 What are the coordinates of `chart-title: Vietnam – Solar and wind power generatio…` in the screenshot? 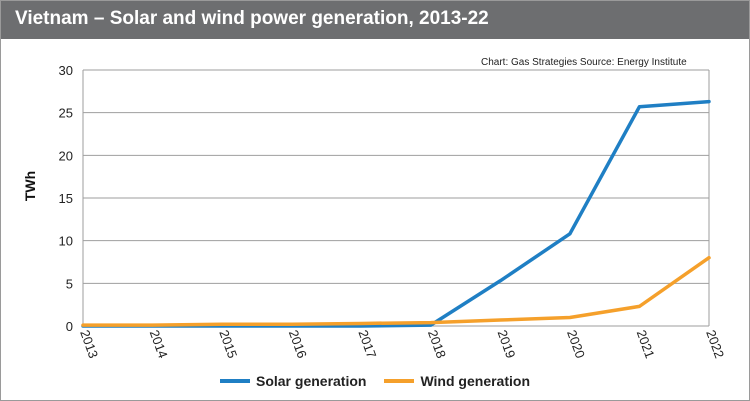 It's located at (252, 18).